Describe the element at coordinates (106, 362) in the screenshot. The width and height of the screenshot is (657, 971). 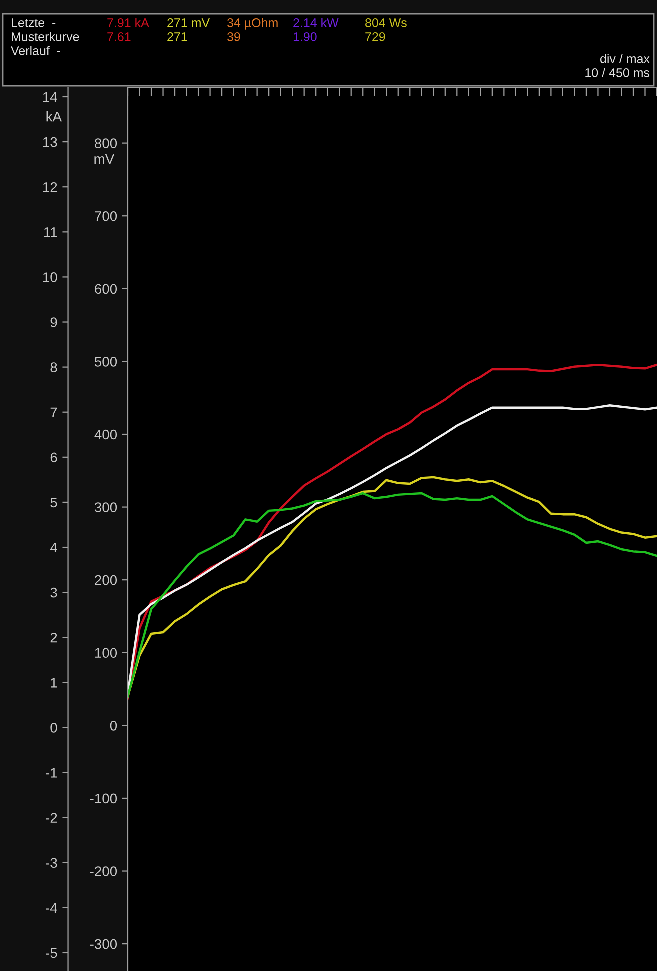
I see `y2-tick-label: 500` at that location.